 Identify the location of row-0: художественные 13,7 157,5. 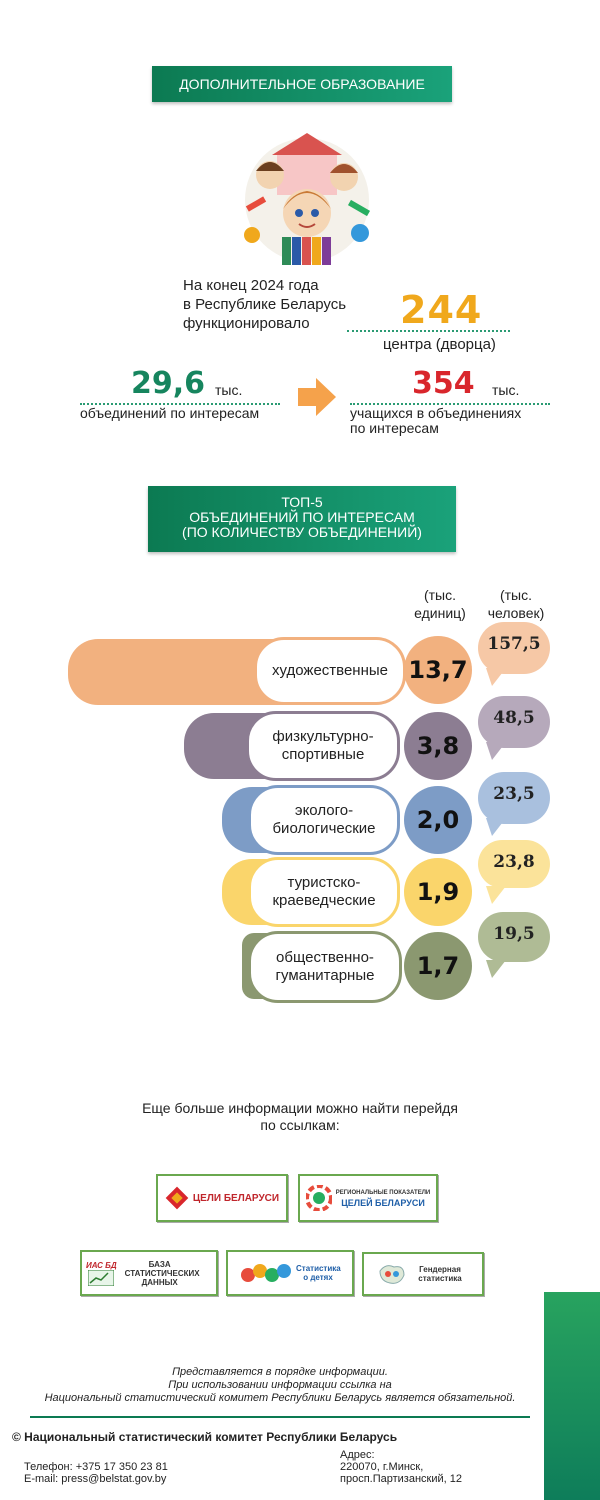
(300, 665).